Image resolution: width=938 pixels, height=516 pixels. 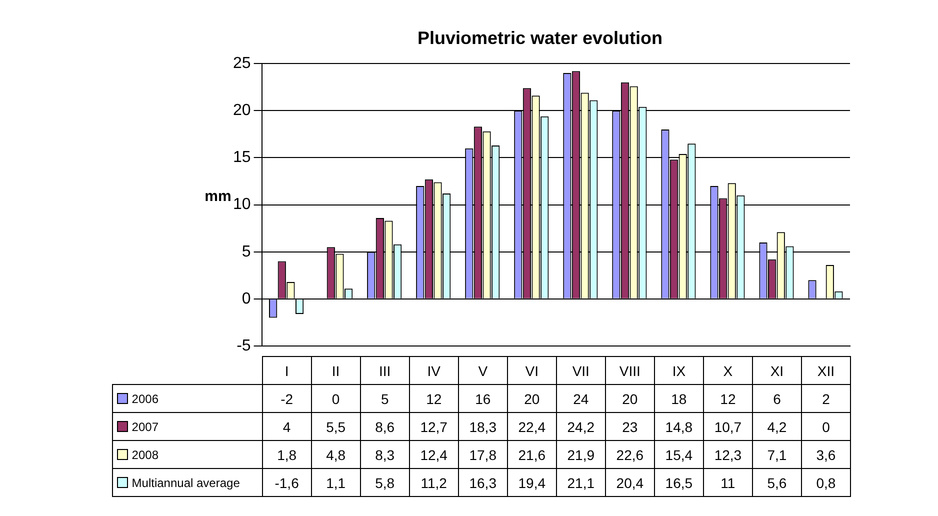 I want to click on data-label: 5, so click(x=385, y=398).